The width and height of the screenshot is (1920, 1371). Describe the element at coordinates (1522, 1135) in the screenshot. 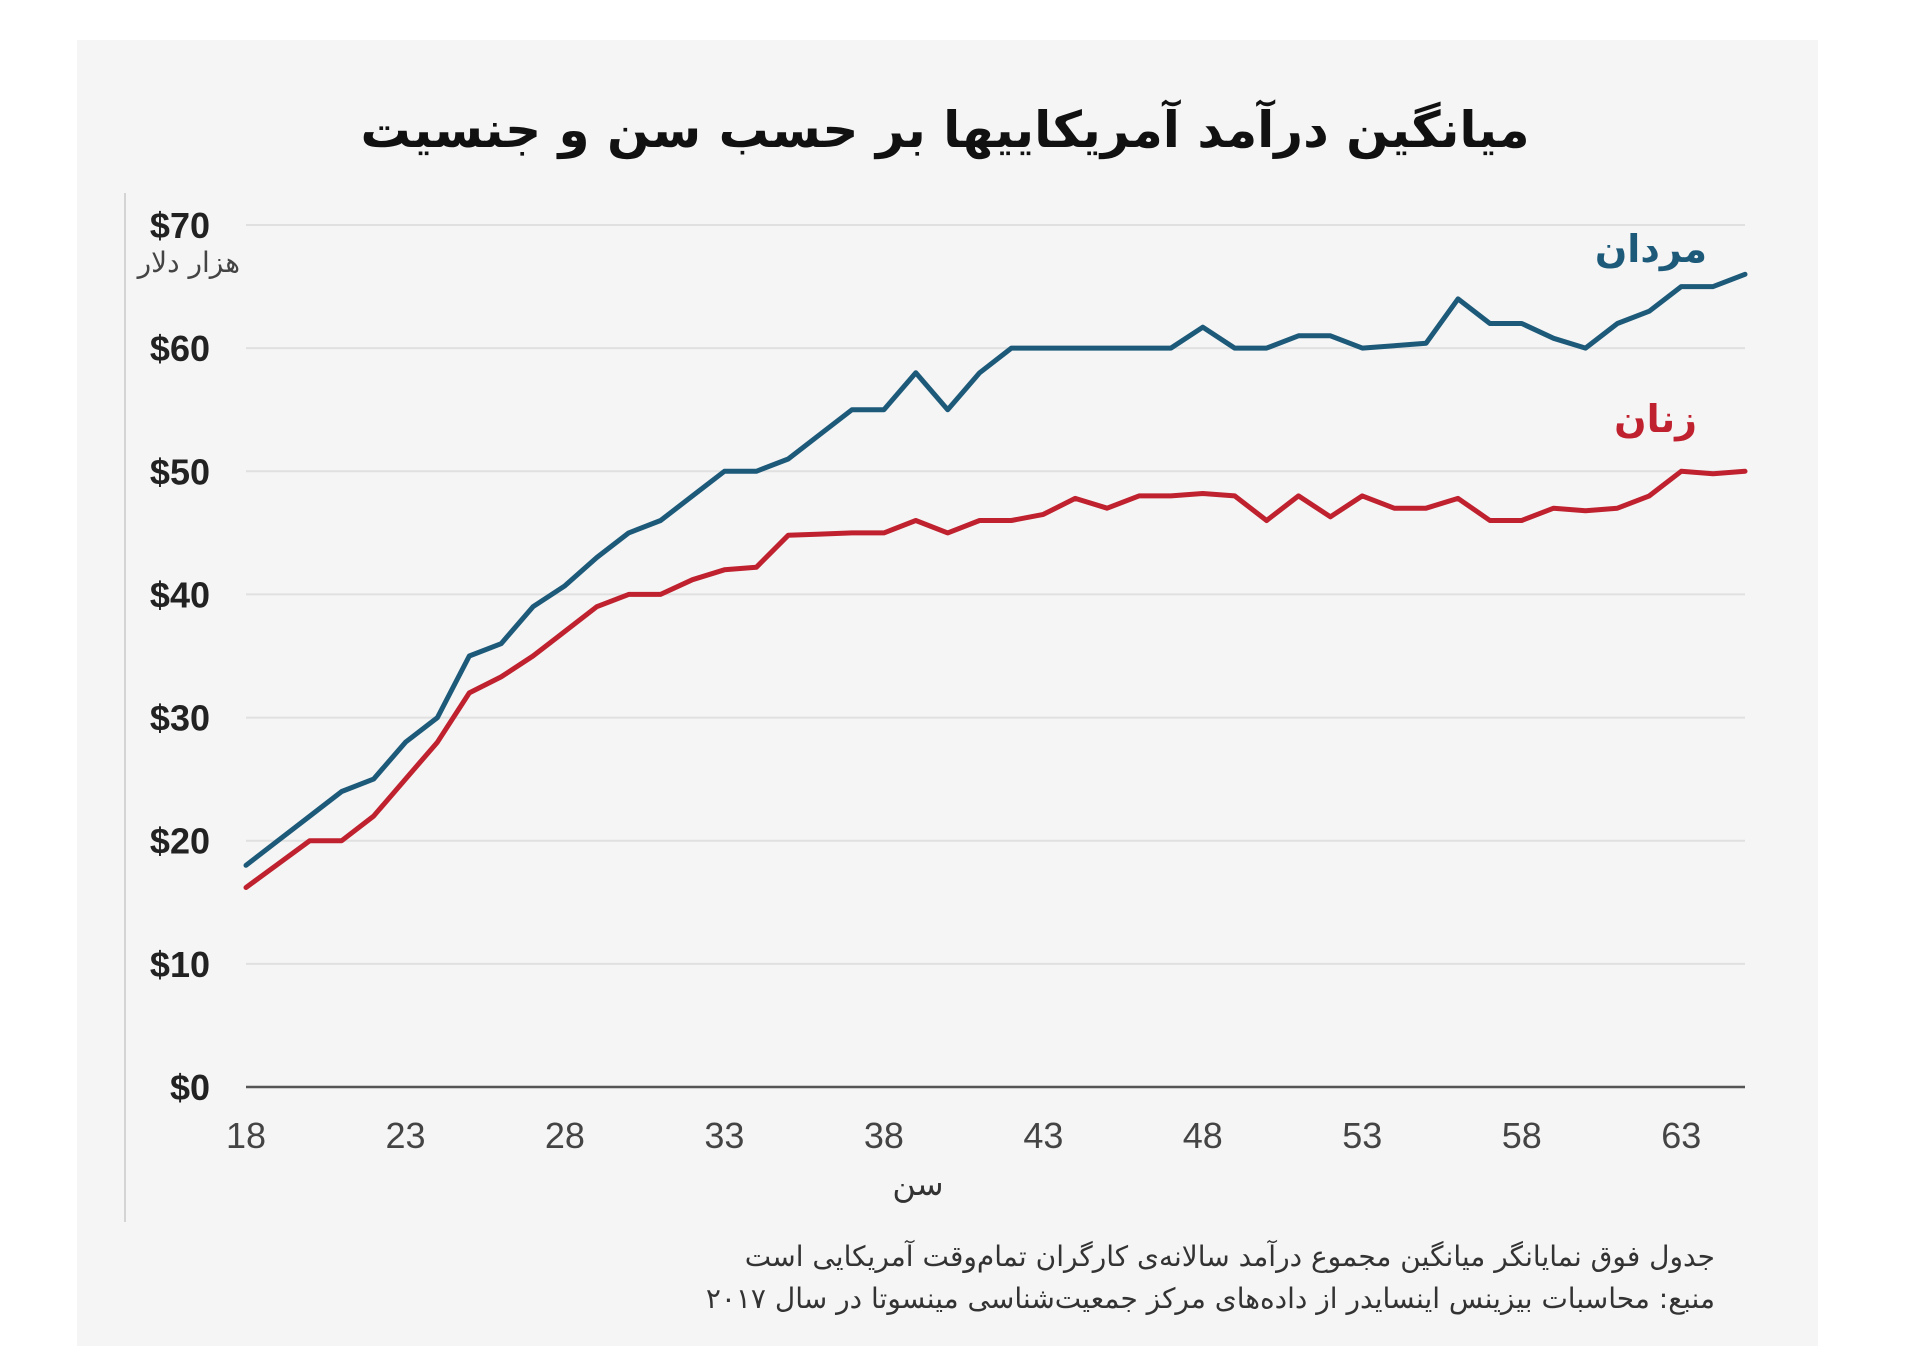

I see `x-tick-label: 58` at that location.